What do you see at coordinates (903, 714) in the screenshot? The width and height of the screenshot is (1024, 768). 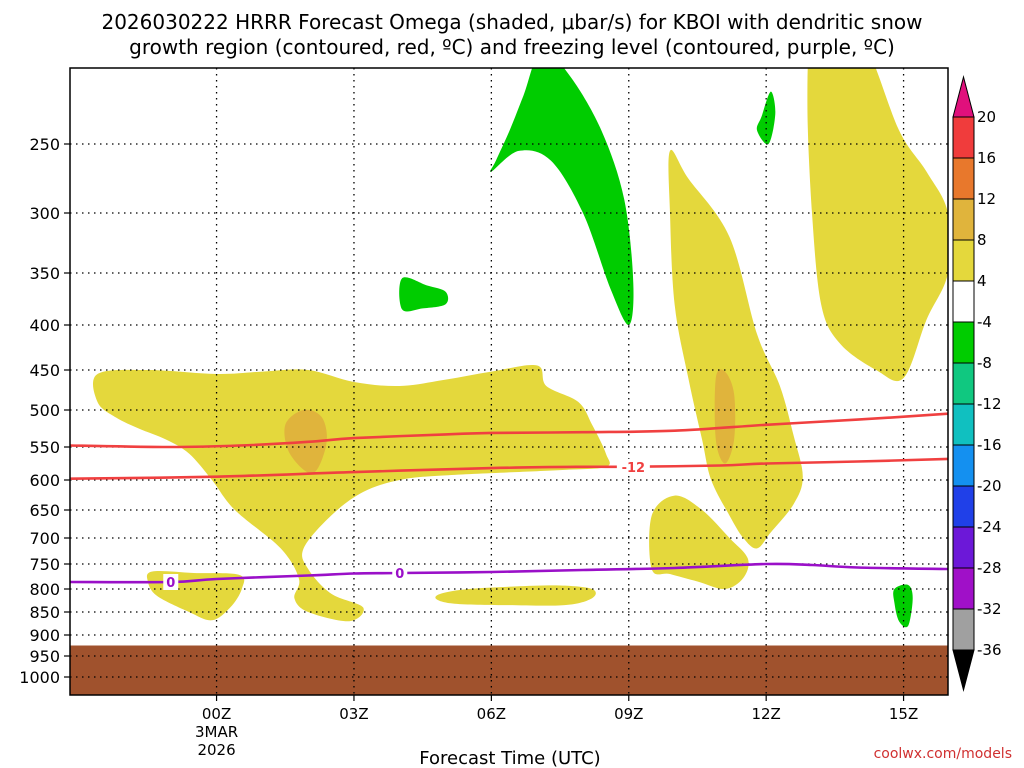 I see `x-tick-label-15Z: 15Z` at bounding box center [903, 714].